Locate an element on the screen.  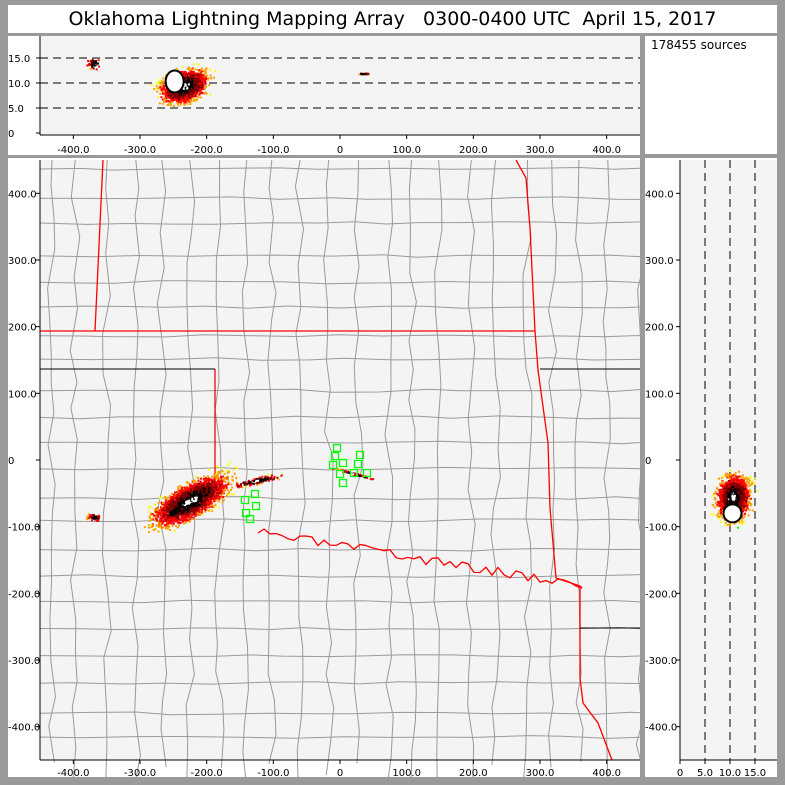
plot-area is located at coordinates (340, 85).